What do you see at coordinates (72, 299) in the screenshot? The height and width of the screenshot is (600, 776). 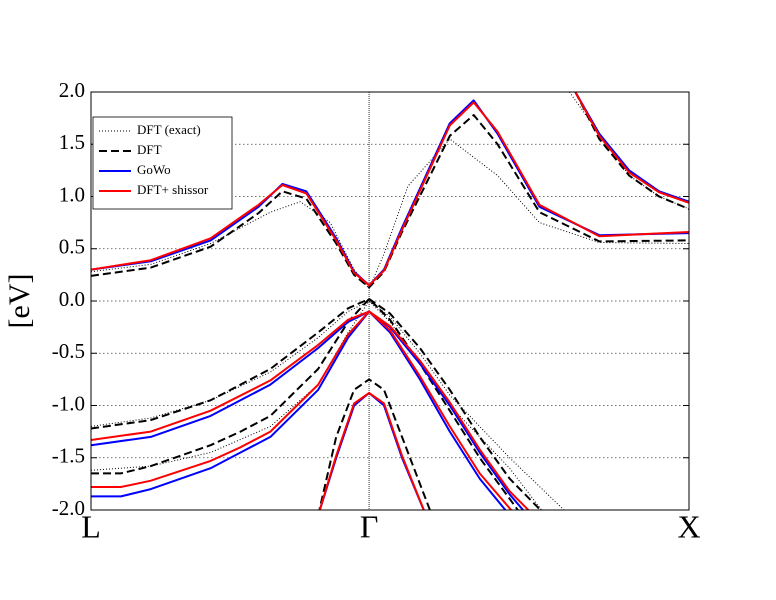 I see `y-tick-label: 0.0` at bounding box center [72, 299].